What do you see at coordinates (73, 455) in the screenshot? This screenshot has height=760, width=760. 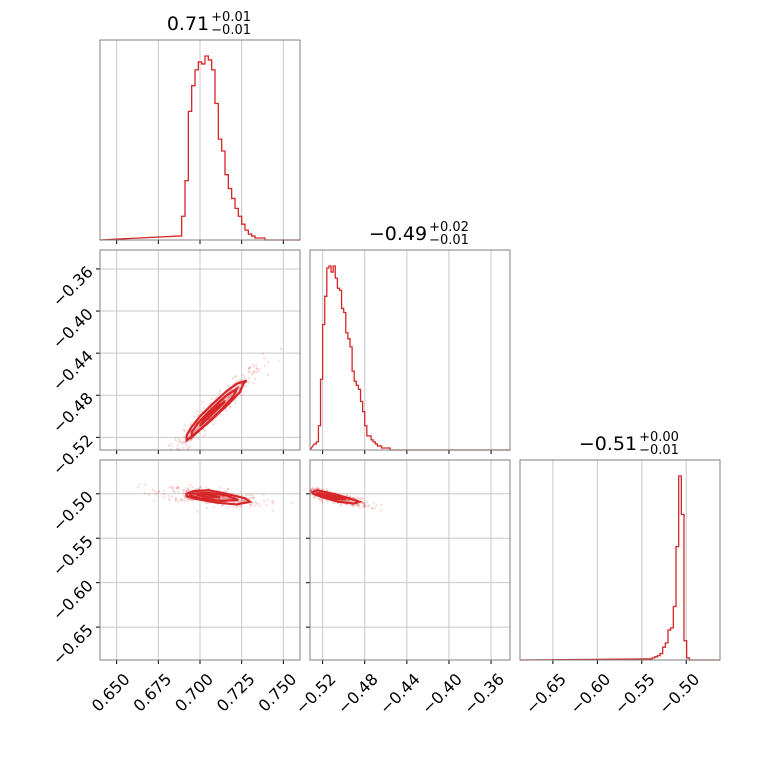 I see `y-tick-label: −0.52` at bounding box center [73, 455].